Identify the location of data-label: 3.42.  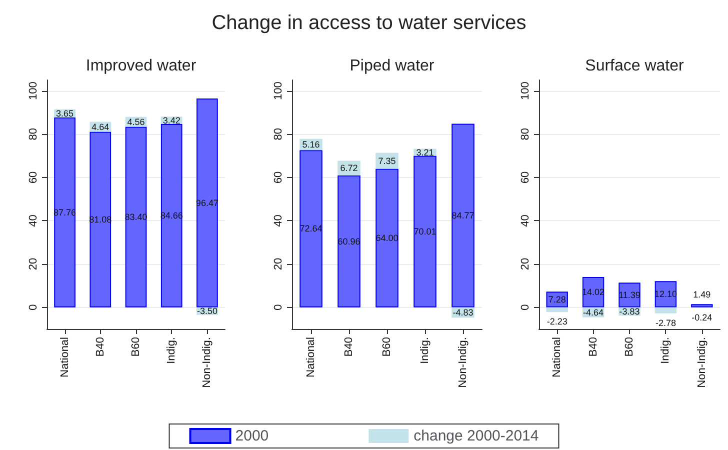
(171, 120).